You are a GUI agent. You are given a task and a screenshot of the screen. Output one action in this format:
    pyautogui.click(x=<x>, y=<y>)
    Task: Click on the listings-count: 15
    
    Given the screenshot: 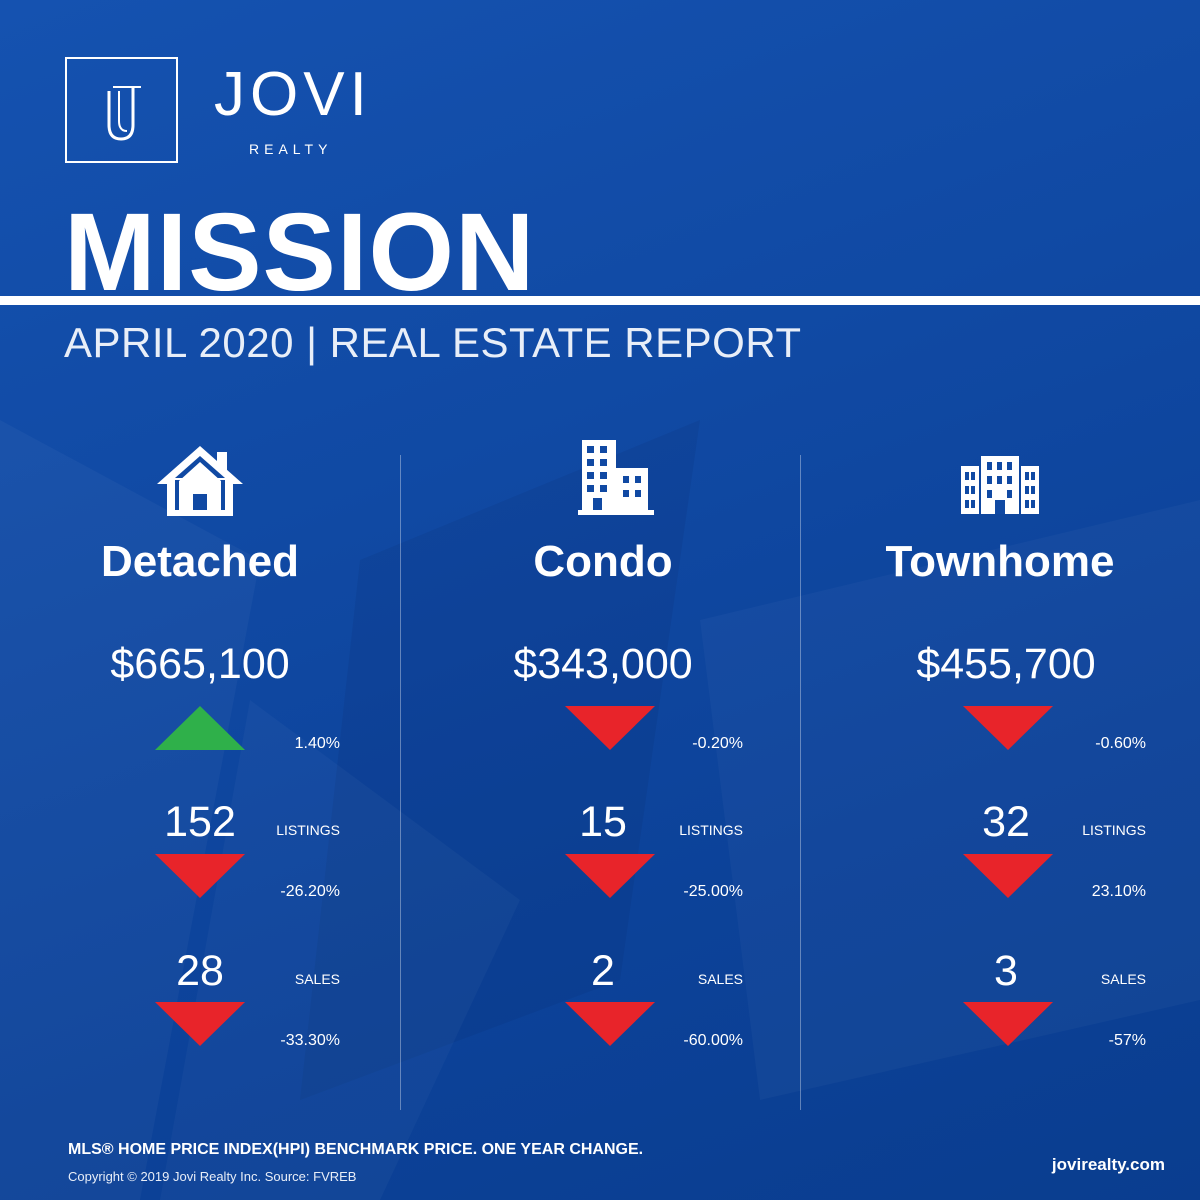 What is the action you would take?
    pyautogui.click(x=603, y=822)
    